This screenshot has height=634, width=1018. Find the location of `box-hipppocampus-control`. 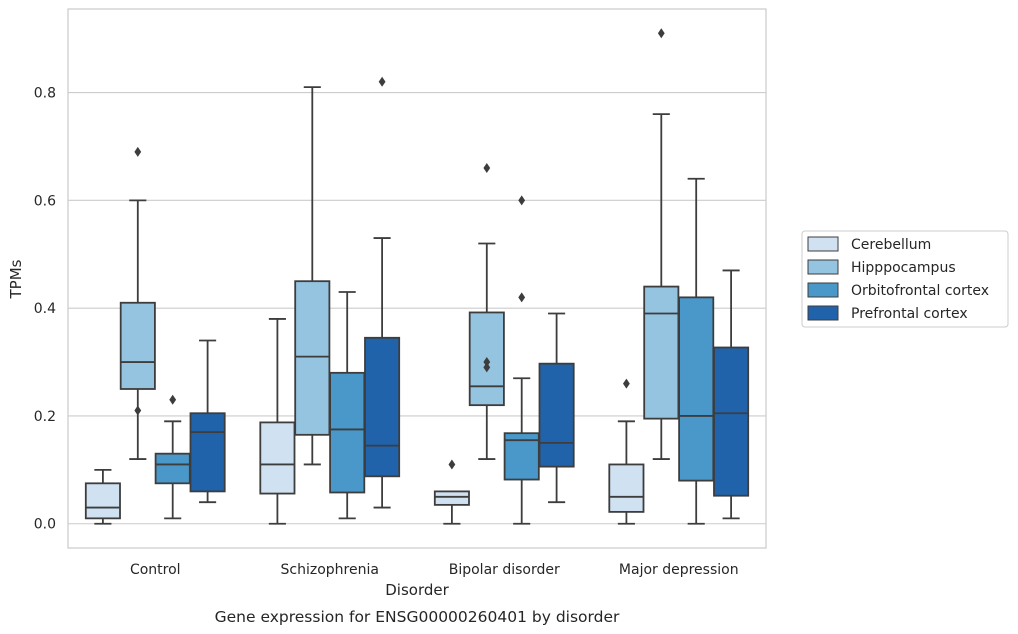

box-hipppocampus-control is located at coordinates (137, 303).